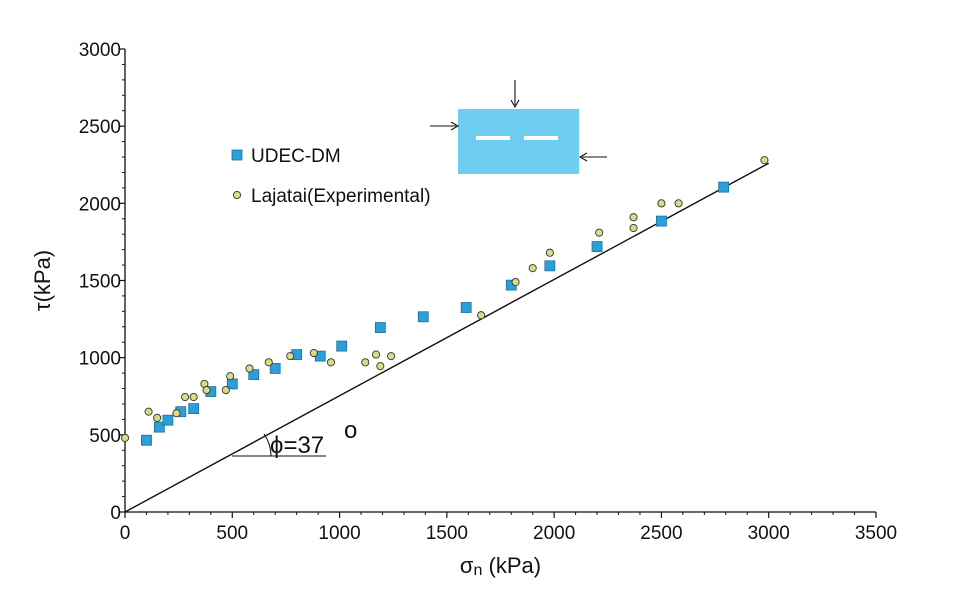 This screenshot has height=607, width=973. What do you see at coordinates (297, 445) in the screenshot?
I see `phi-label: ϕ=37` at bounding box center [297, 445].